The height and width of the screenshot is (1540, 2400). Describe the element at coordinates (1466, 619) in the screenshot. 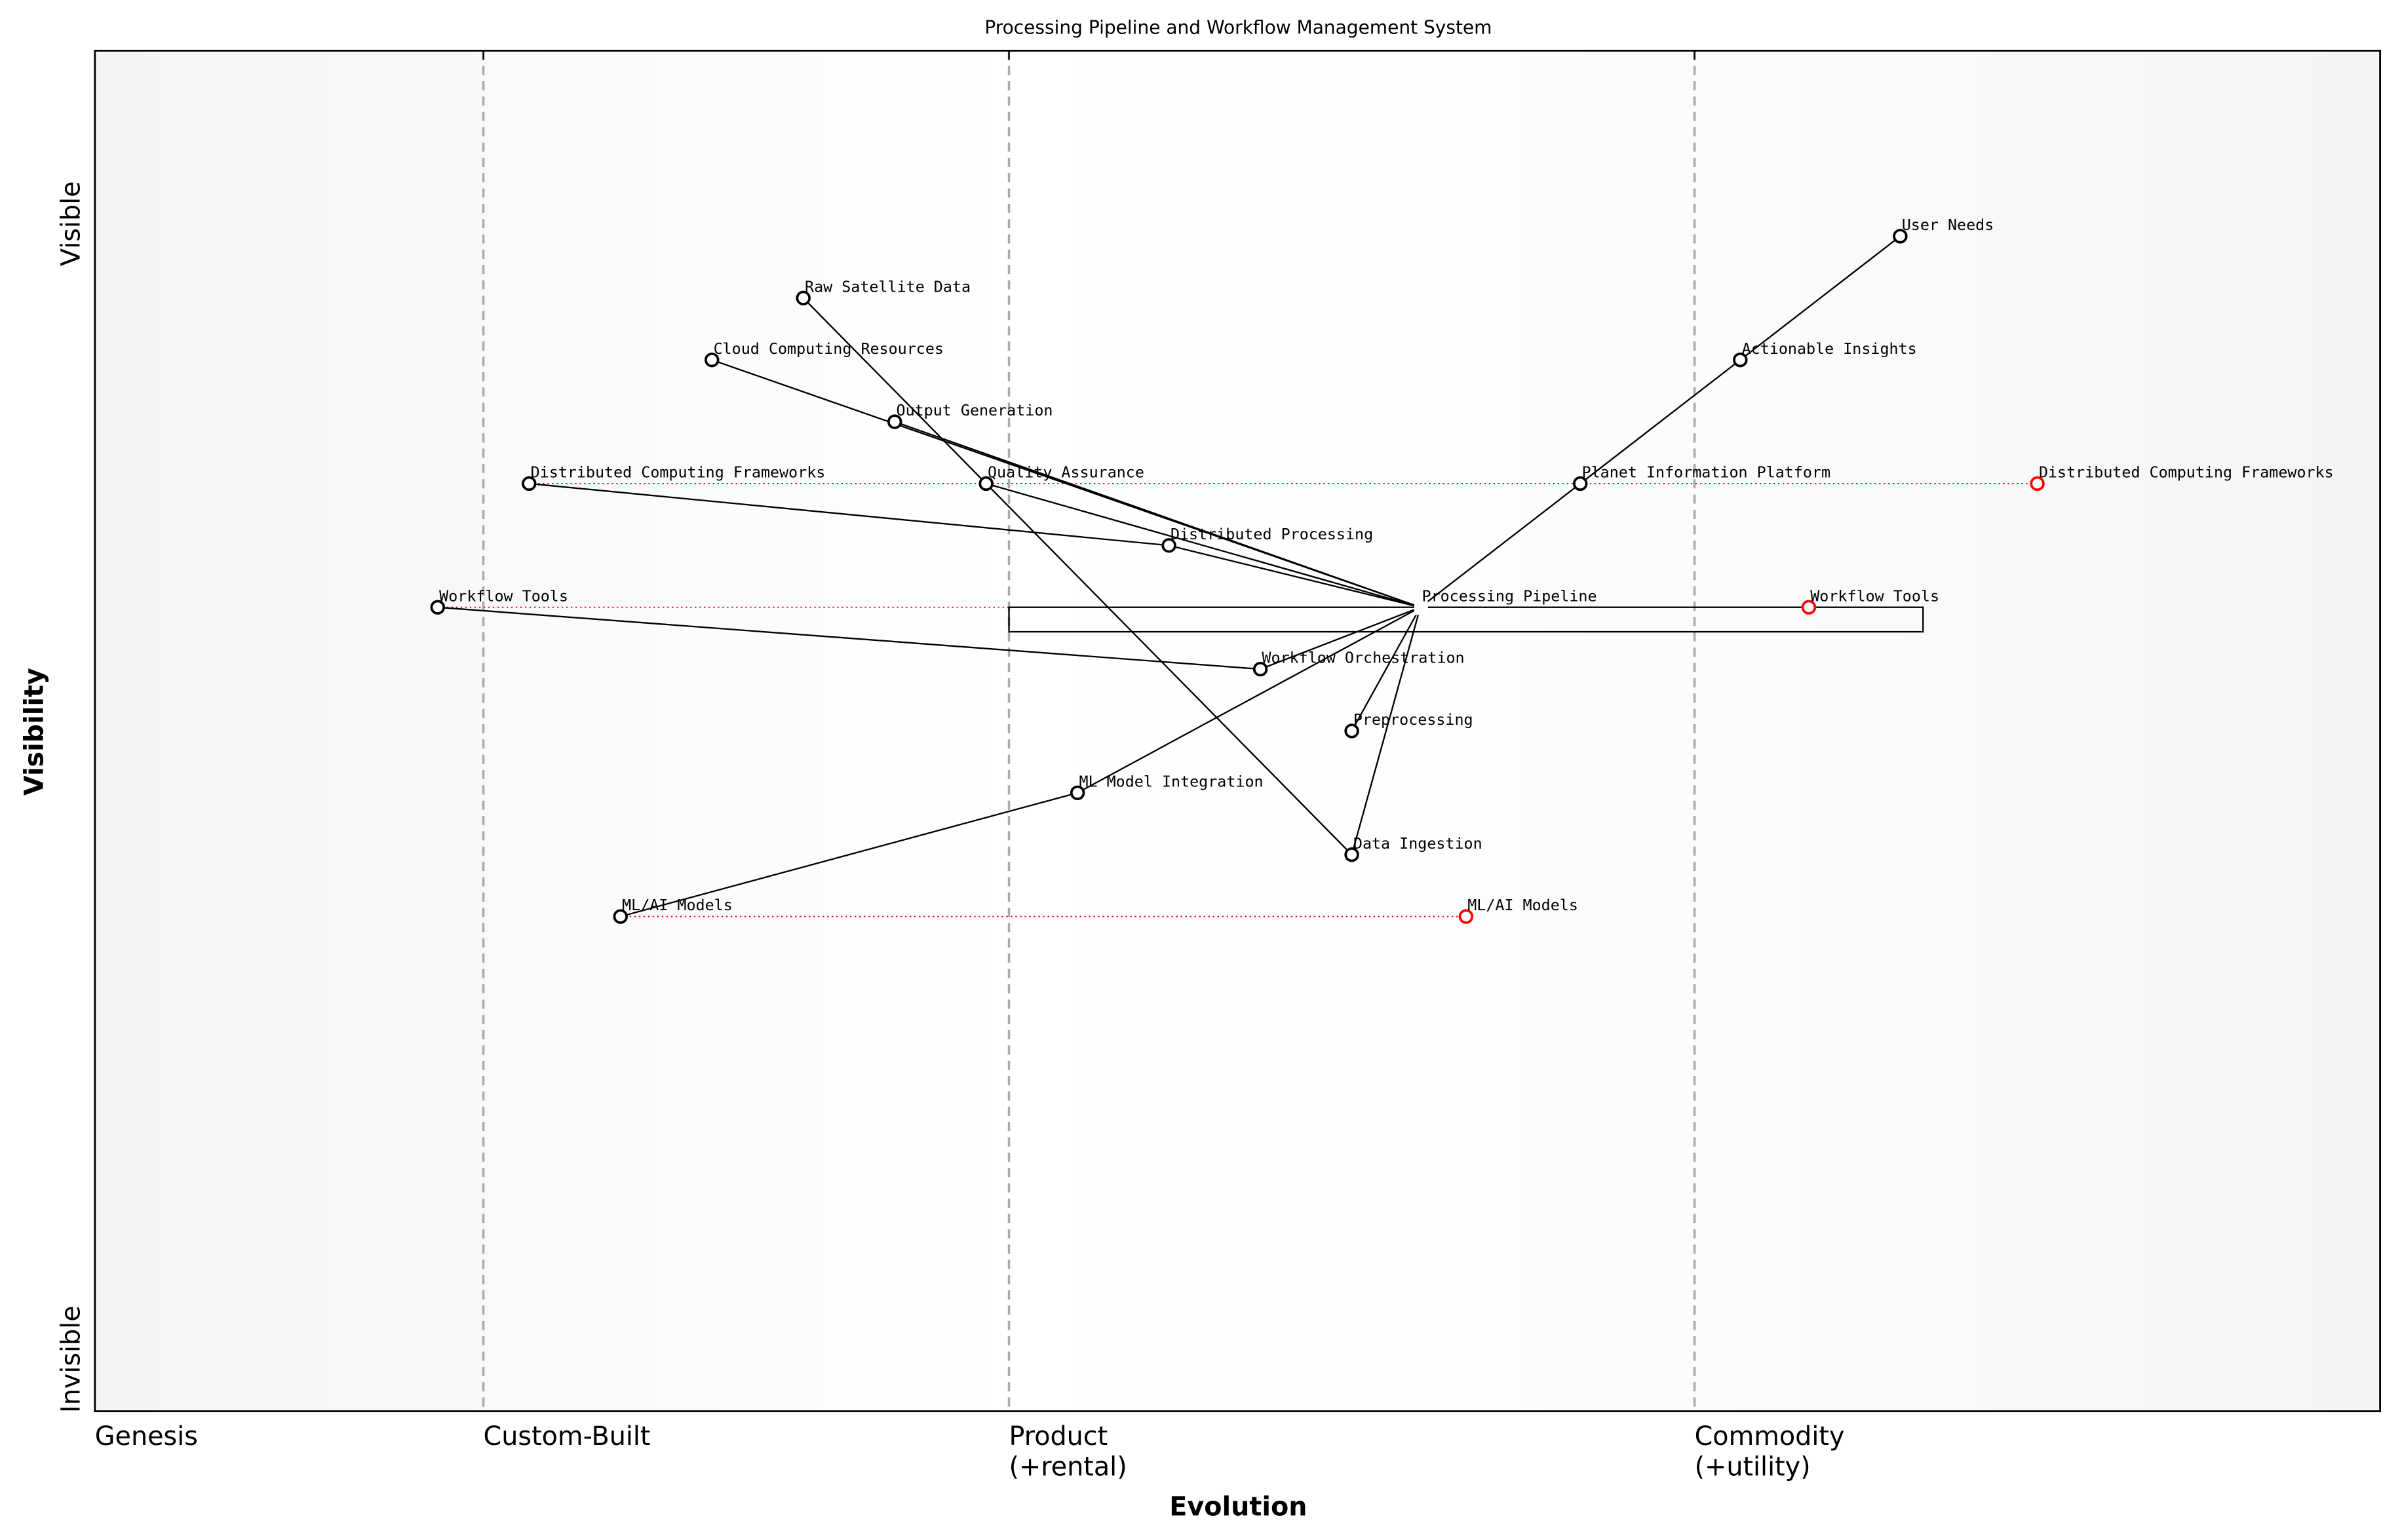

I see `pipeline-box` at that location.